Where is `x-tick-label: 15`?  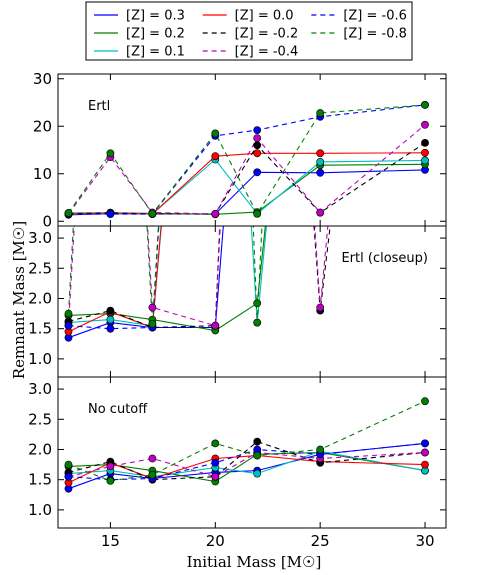 x-tick-label: 15 is located at coordinates (110, 541).